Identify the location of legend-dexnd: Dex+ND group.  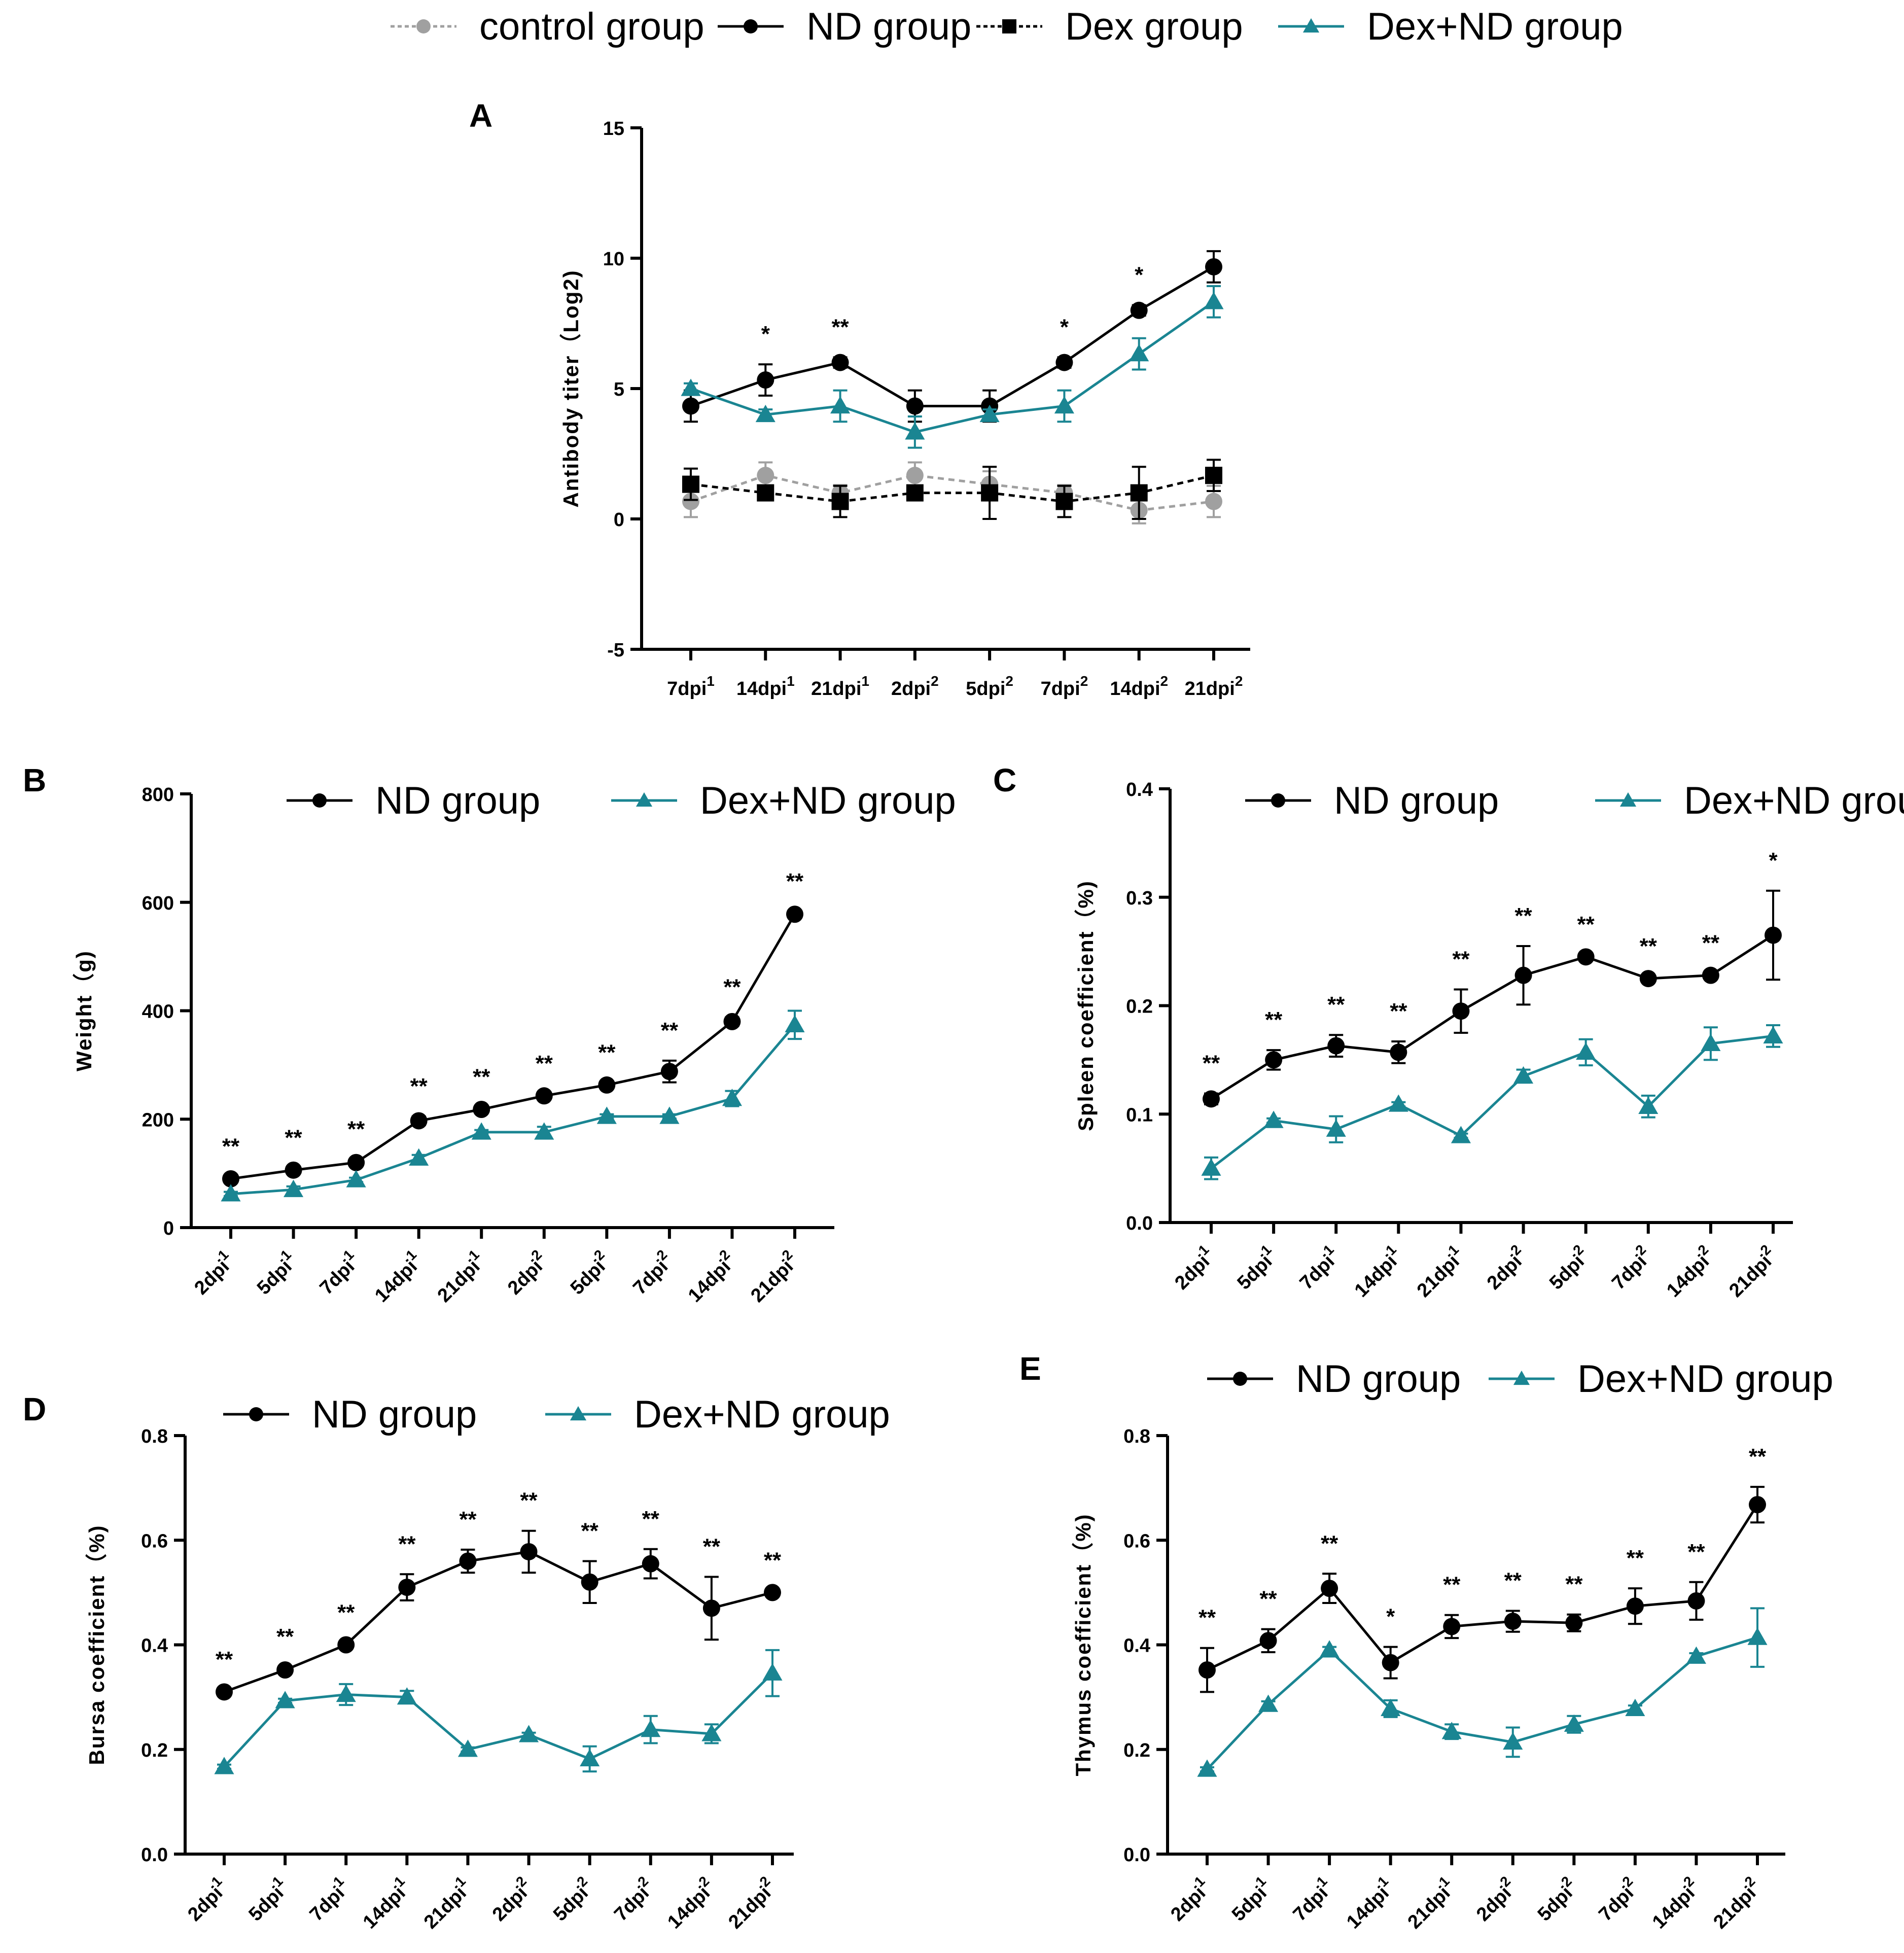
(1450, 27).